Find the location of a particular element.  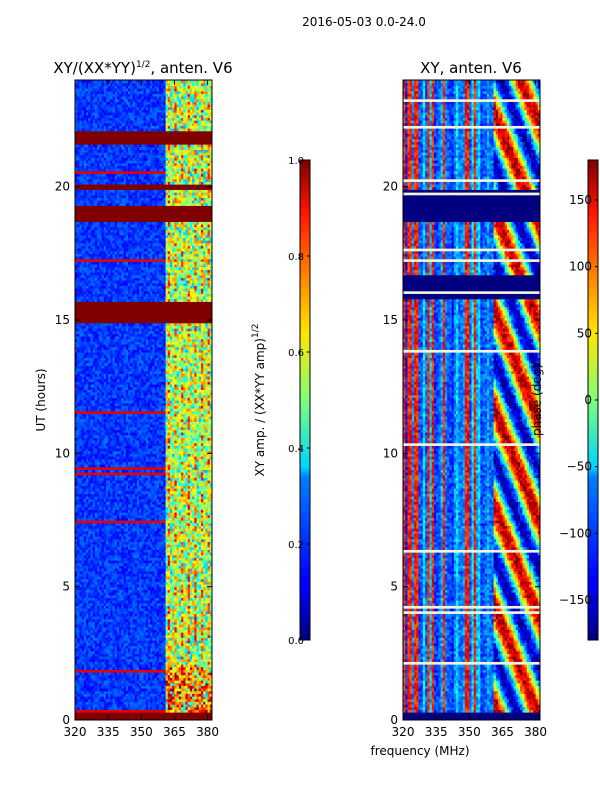

right-ytick-label: 15 is located at coordinates (390, 320).